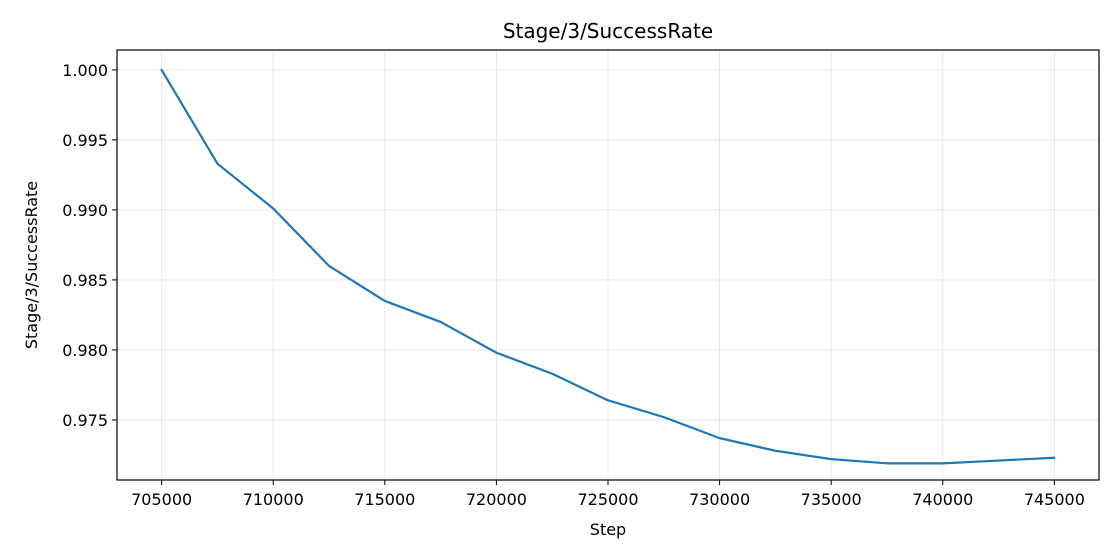  What do you see at coordinates (85, 420) in the screenshot?
I see `y-tick-label: 0.975` at bounding box center [85, 420].